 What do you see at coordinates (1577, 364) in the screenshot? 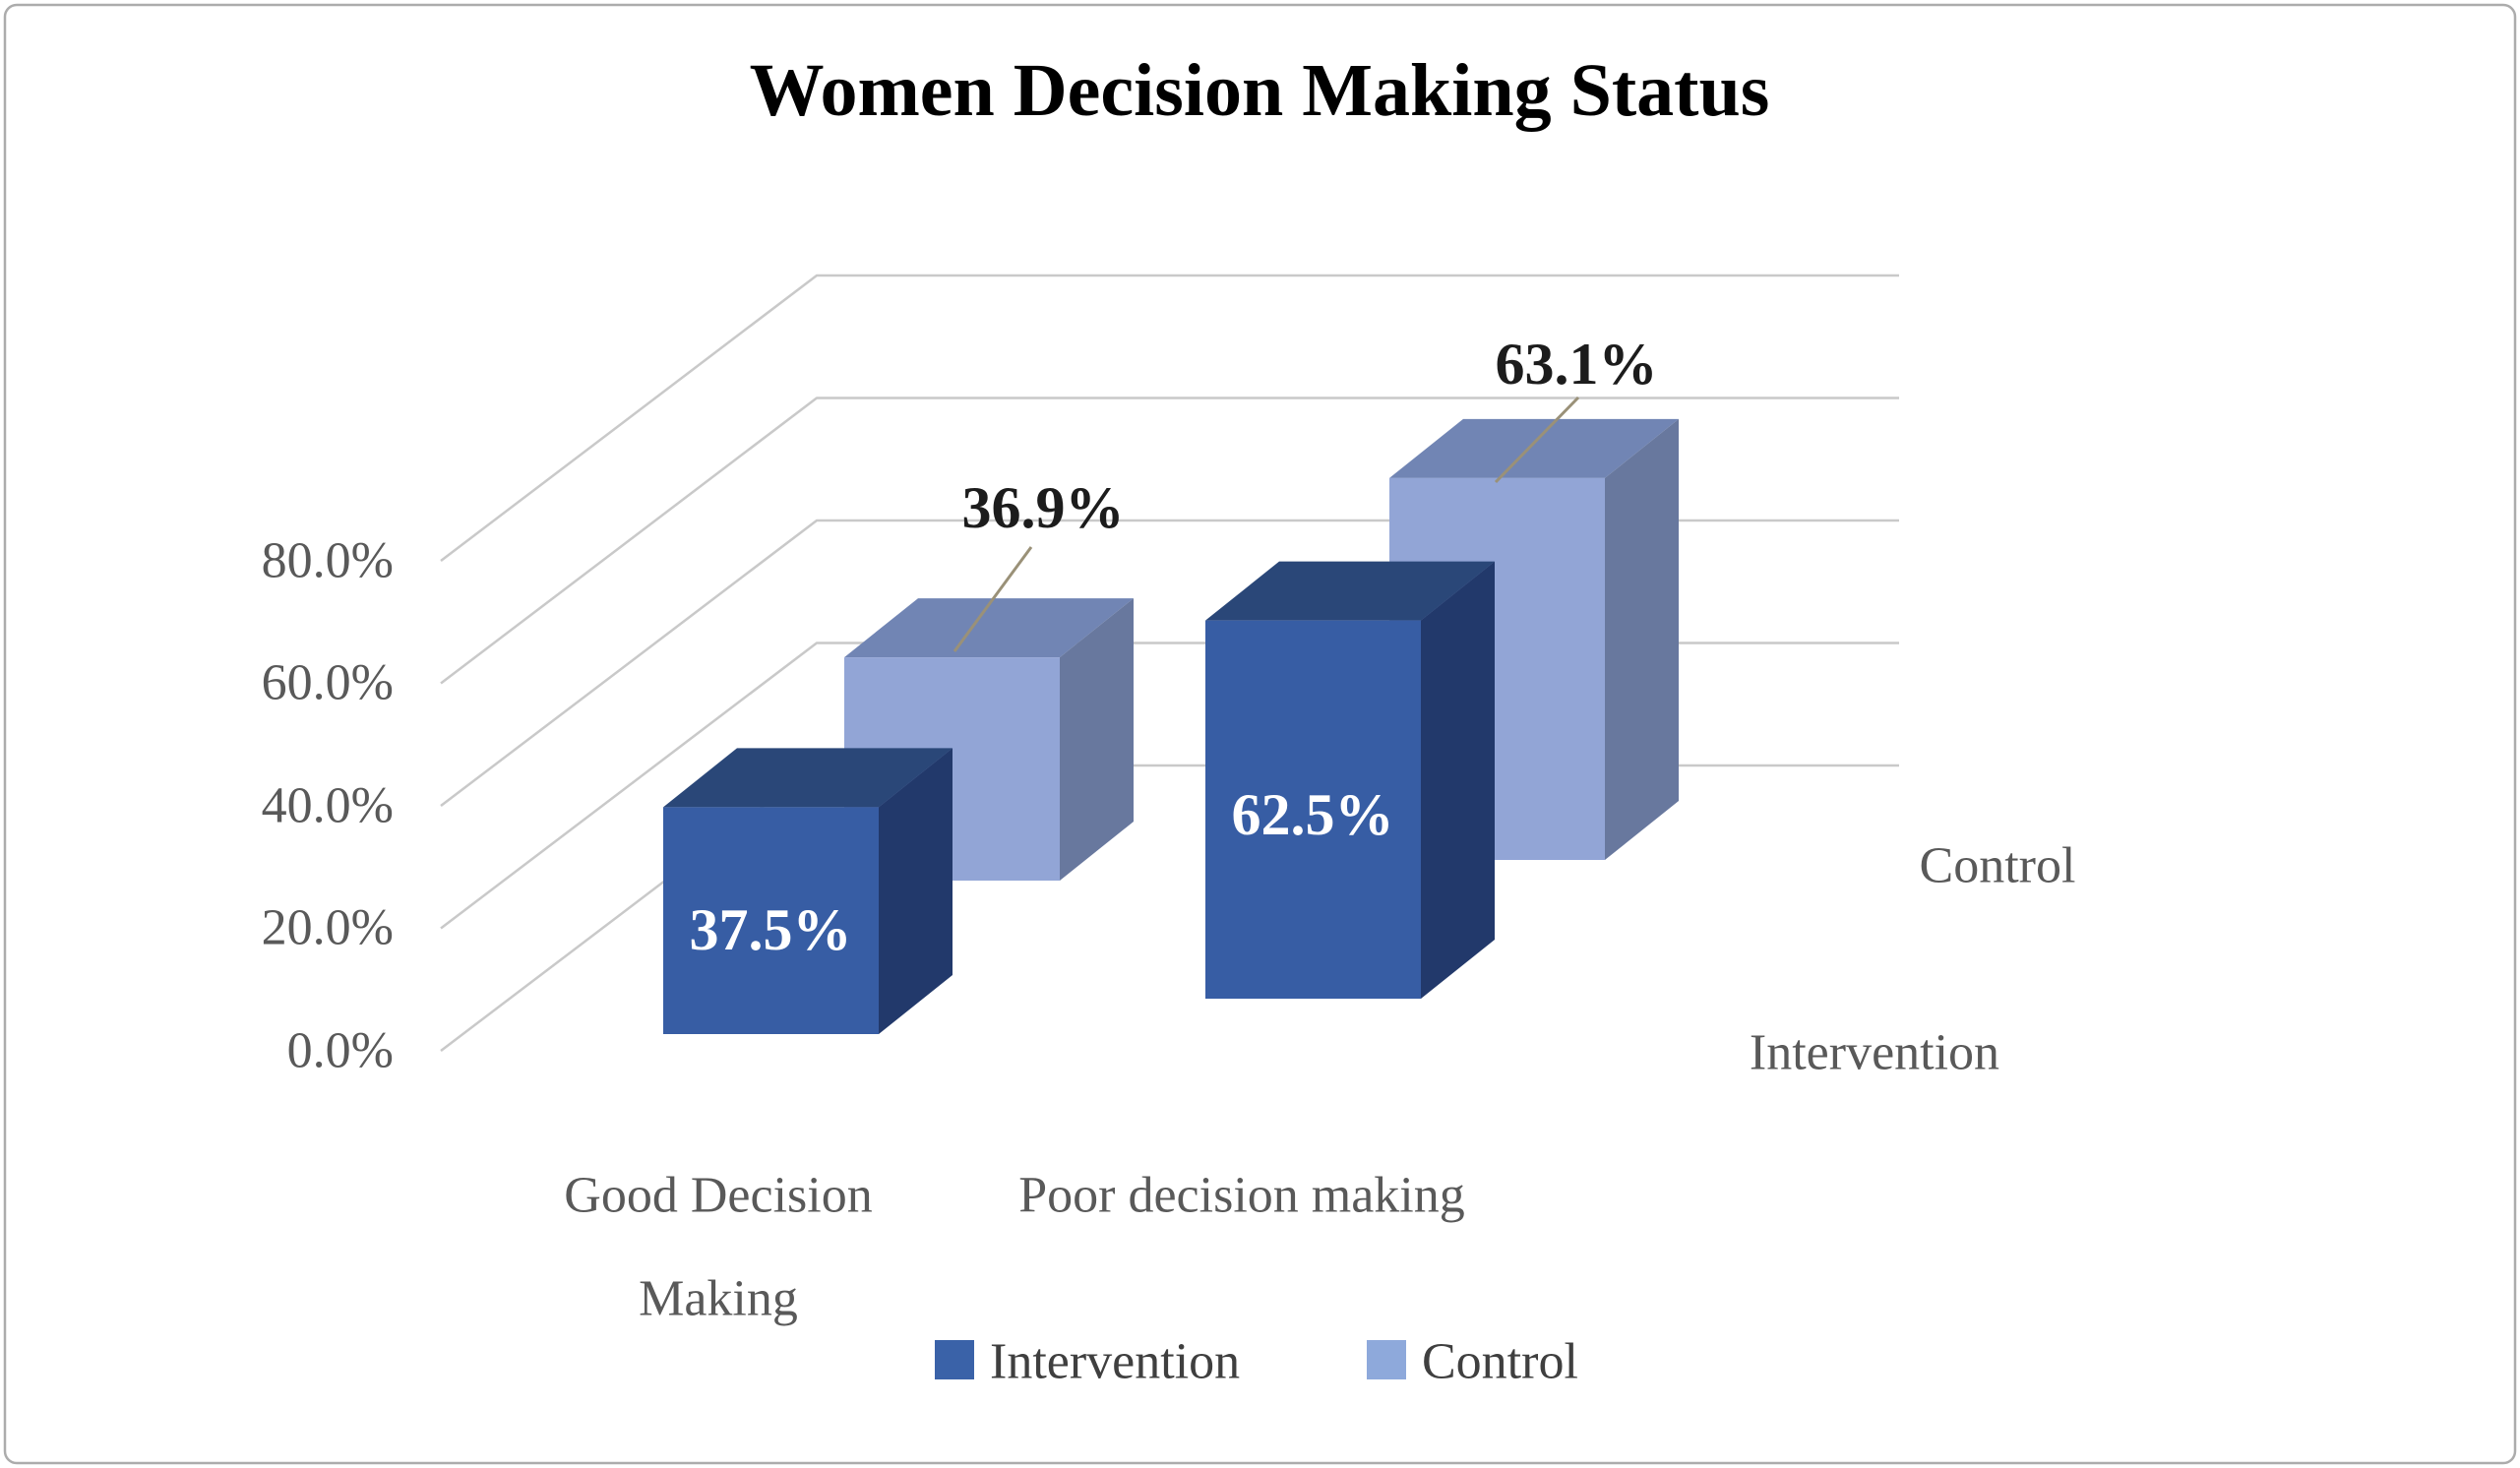
I see `data-label-control-poor: 63.1%` at bounding box center [1577, 364].